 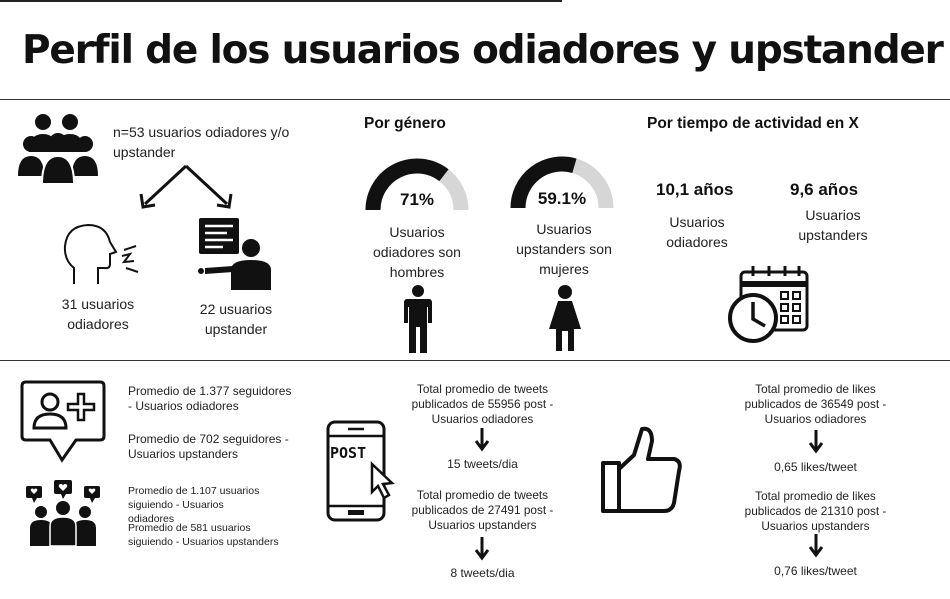 I want to click on add-user-bubble-icon, so click(x=63, y=421).